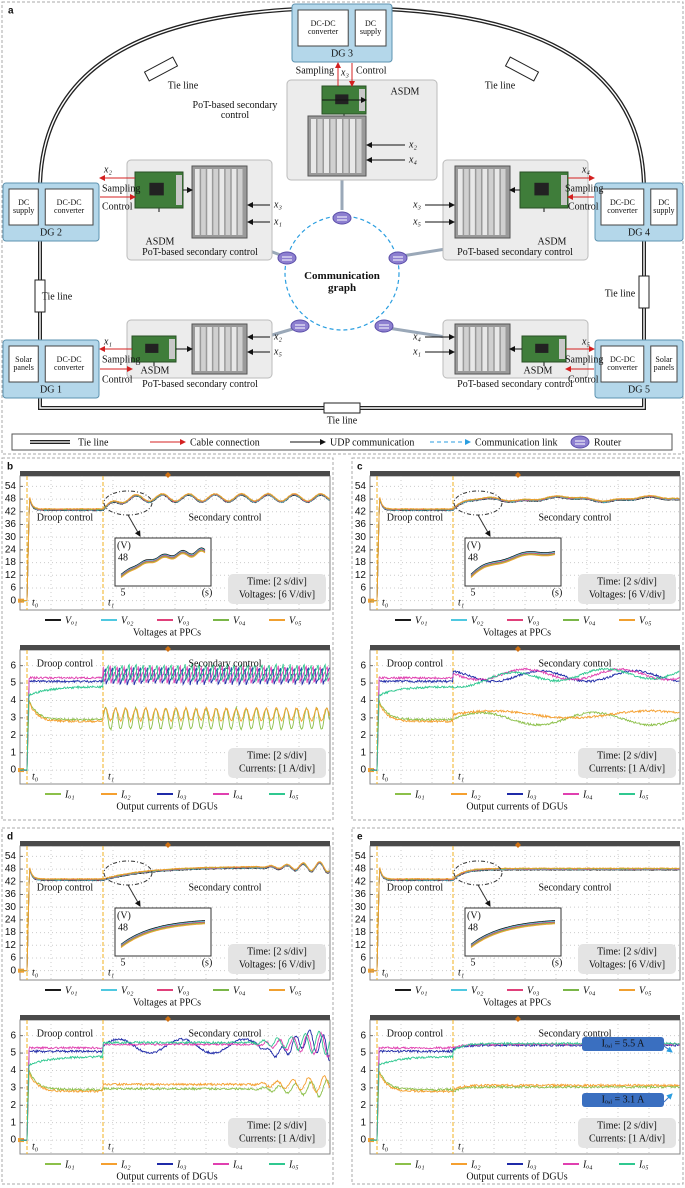 This screenshot has width=685, height=1188. What do you see at coordinates (295, 620) in the screenshot?
I see `legend-label: Vₒ₅` at bounding box center [295, 620].